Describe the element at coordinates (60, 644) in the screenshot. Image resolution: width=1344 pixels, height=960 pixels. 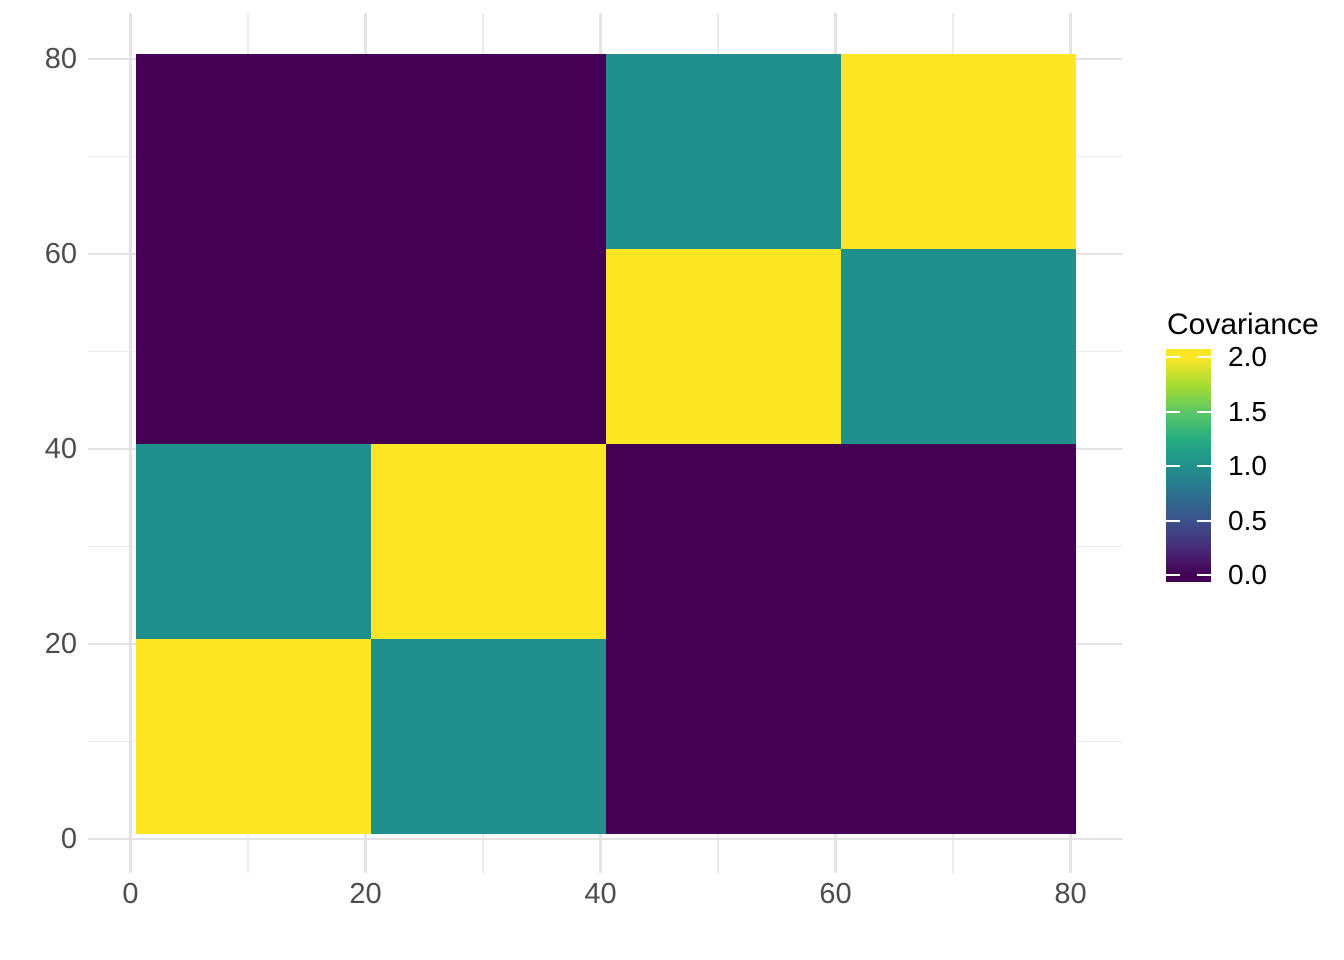
I see `y-axis-tick-label: 20` at that location.